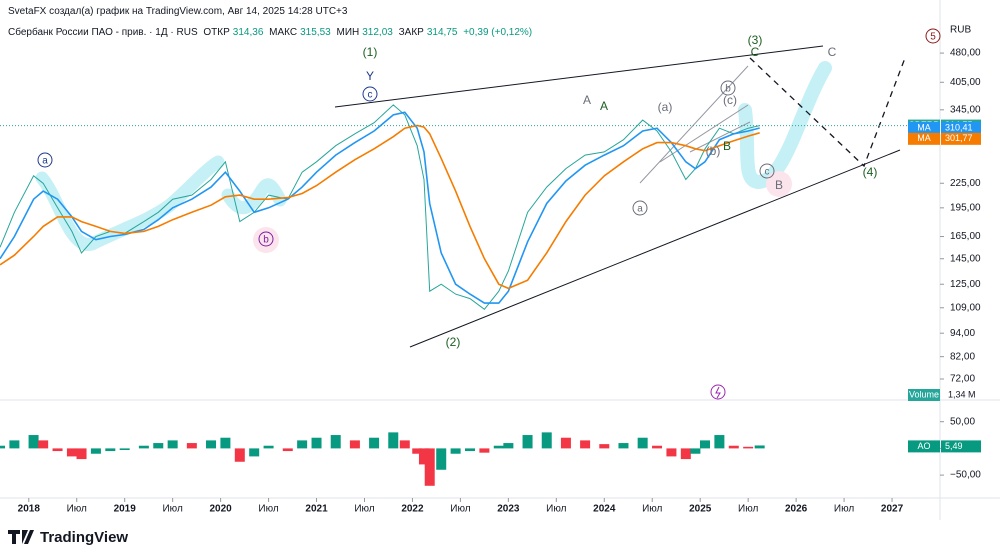 This screenshot has height=560, width=1000. What do you see at coordinates (965, 307) in the screenshot?
I see `y-tick-label: 109,00` at bounding box center [965, 307].